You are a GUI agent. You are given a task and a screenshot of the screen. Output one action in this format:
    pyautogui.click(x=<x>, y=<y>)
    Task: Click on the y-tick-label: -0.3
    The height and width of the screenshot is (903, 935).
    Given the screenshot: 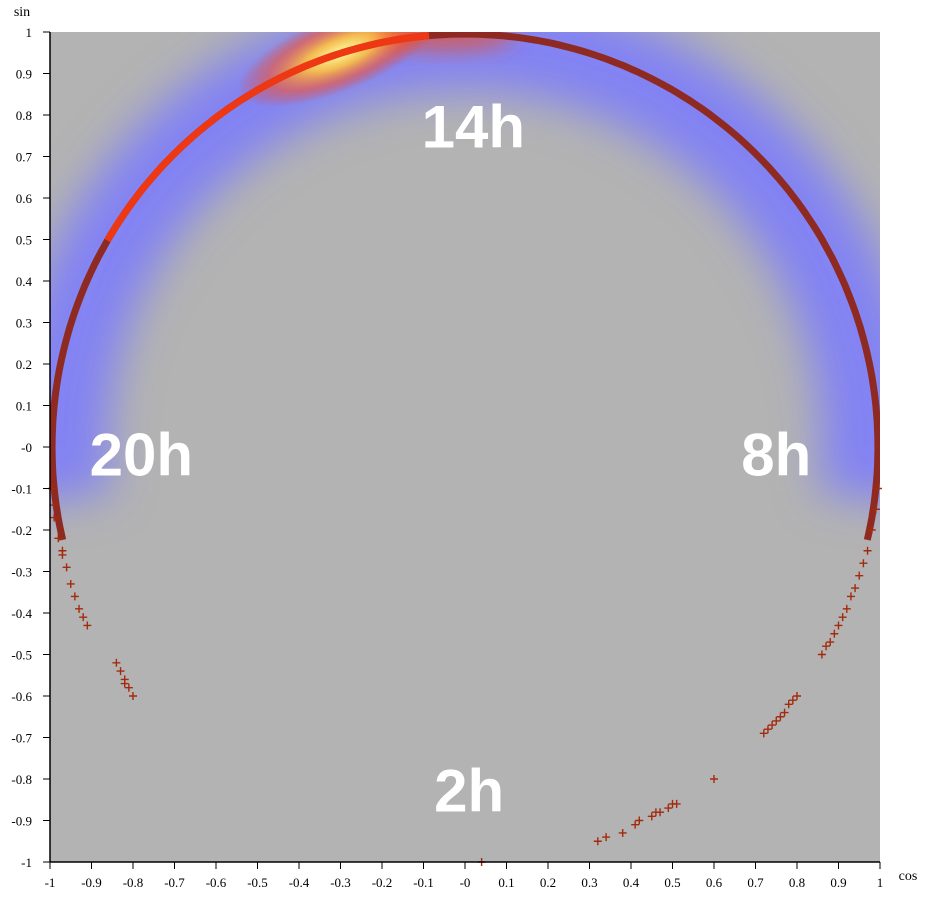 What is the action you would take?
    pyautogui.click(x=21, y=572)
    